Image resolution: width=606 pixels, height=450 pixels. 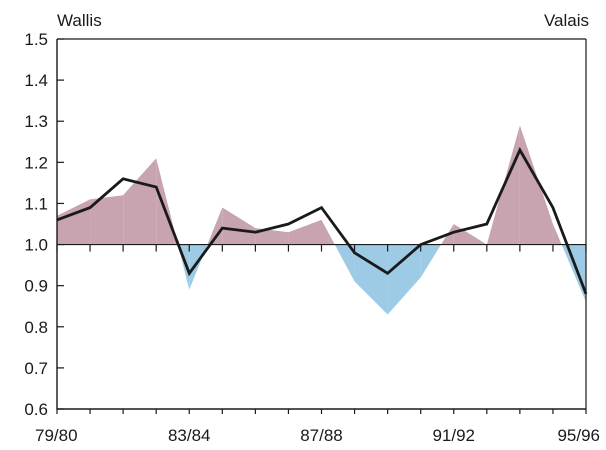 I want to click on y-tick-label: 1.3, so click(x=36, y=121).